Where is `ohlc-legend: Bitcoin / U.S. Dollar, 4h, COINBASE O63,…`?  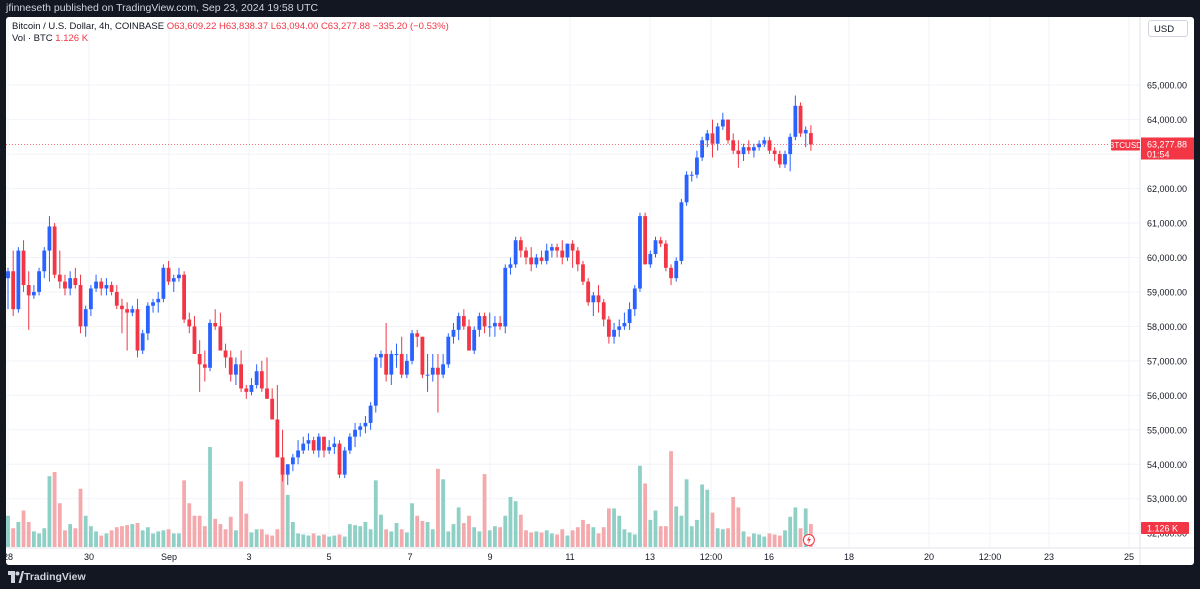
ohlc-legend: Bitcoin / U.S. Dollar, 4h, COINBASE O63,… is located at coordinates (230, 26).